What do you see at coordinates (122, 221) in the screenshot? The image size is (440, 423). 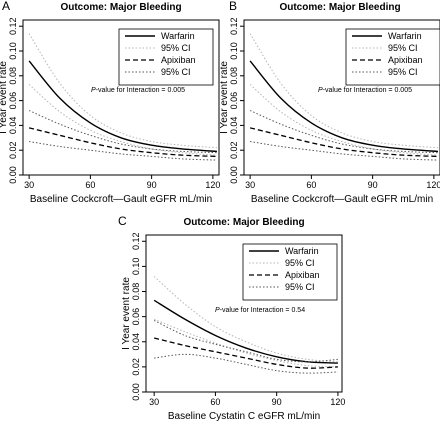 I see `panel-letter: C` at bounding box center [122, 221].